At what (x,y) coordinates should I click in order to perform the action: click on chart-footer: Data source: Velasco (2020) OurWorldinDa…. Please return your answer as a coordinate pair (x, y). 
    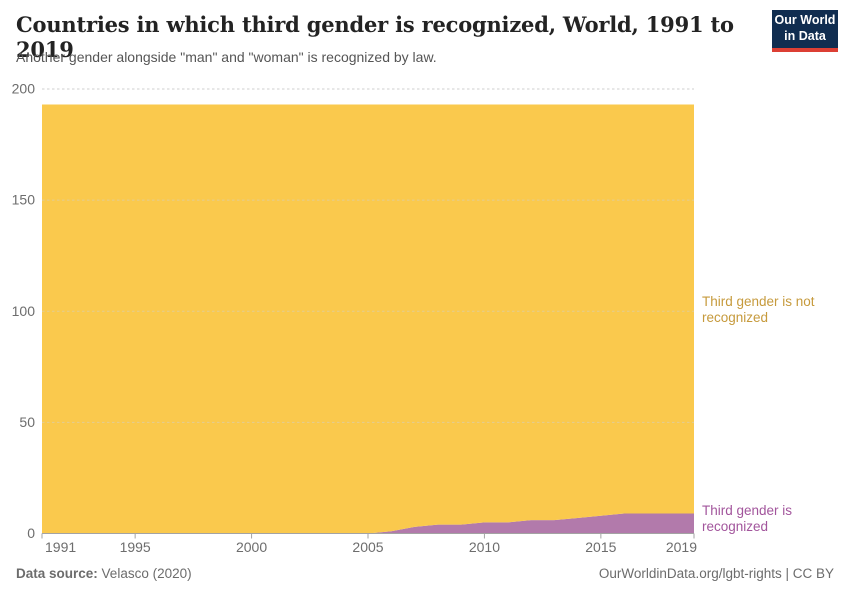
    Looking at the image, I should click on (425, 573).